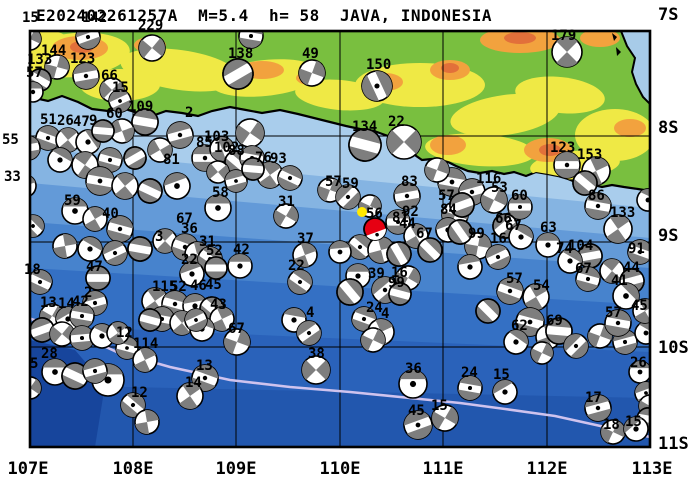 This screenshot has height=482, width=697. I want to click on highlighted-mechanism, so click(375, 229).